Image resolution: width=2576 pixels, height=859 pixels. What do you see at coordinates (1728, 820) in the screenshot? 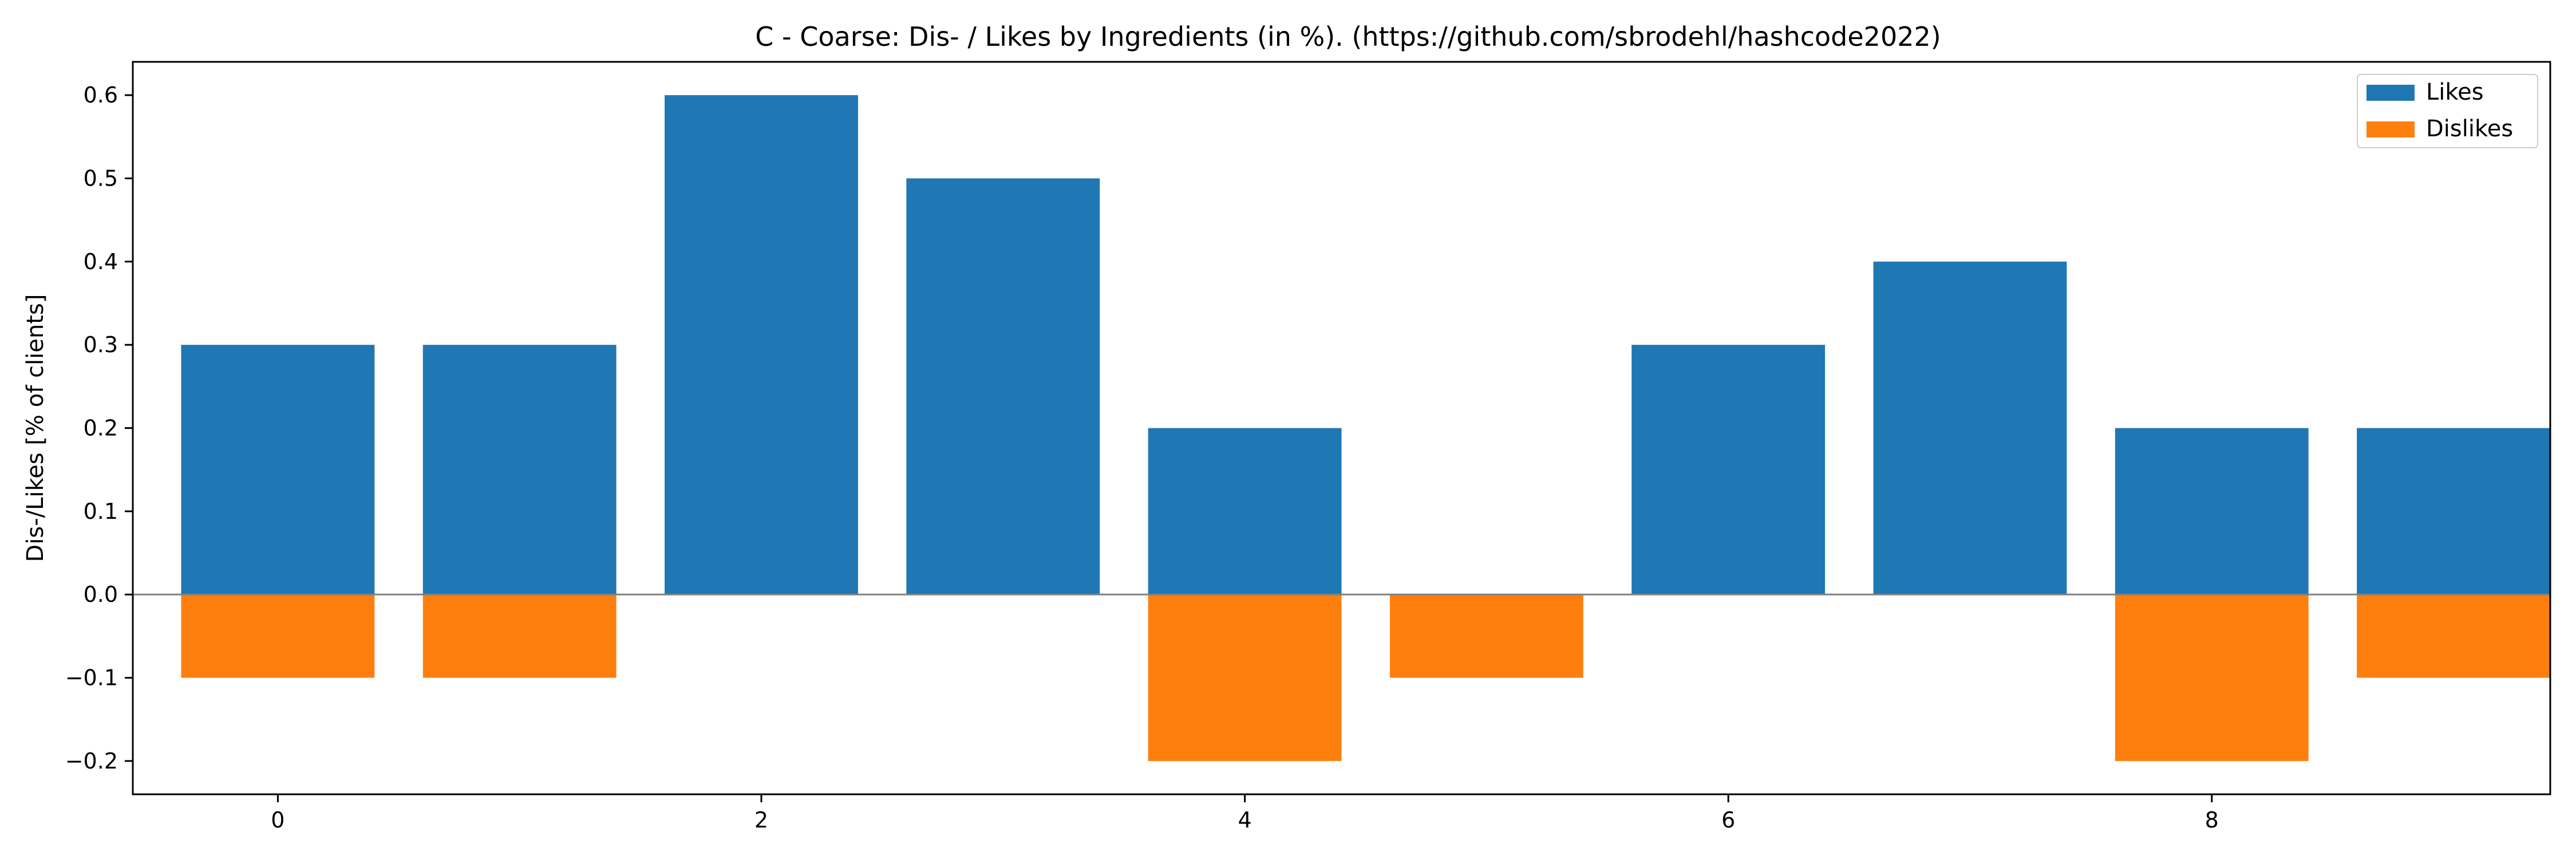
I see `x-tick-label: 6` at bounding box center [1728, 820].